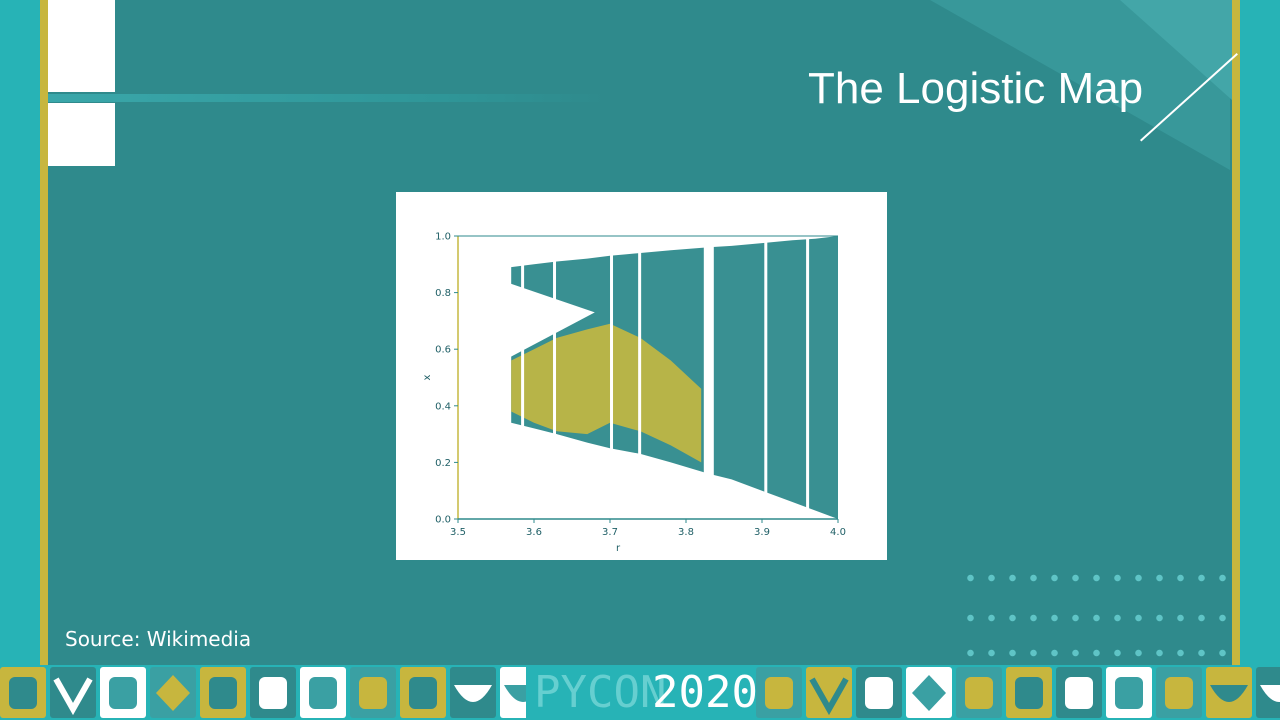 Image resolution: width=1280 pixels, height=720 pixels. I want to click on left-frame, so click(20, 332).